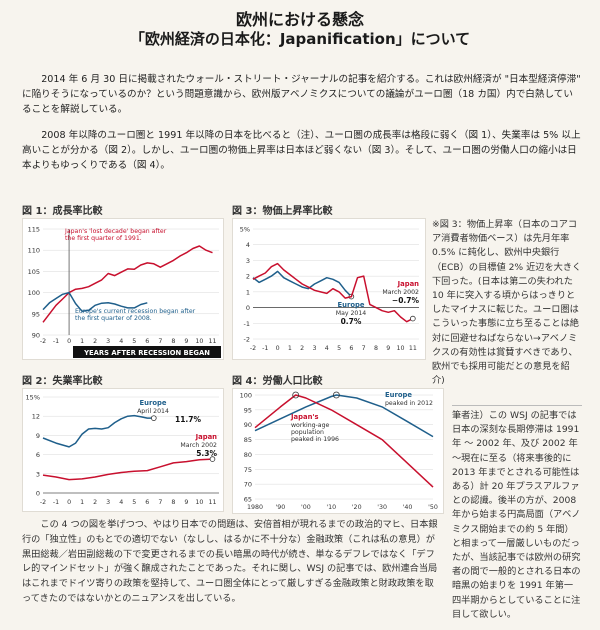 The image size is (600, 630). Describe the element at coordinates (306, 507) in the screenshot. I see `x-tick-label: '00` at that location.